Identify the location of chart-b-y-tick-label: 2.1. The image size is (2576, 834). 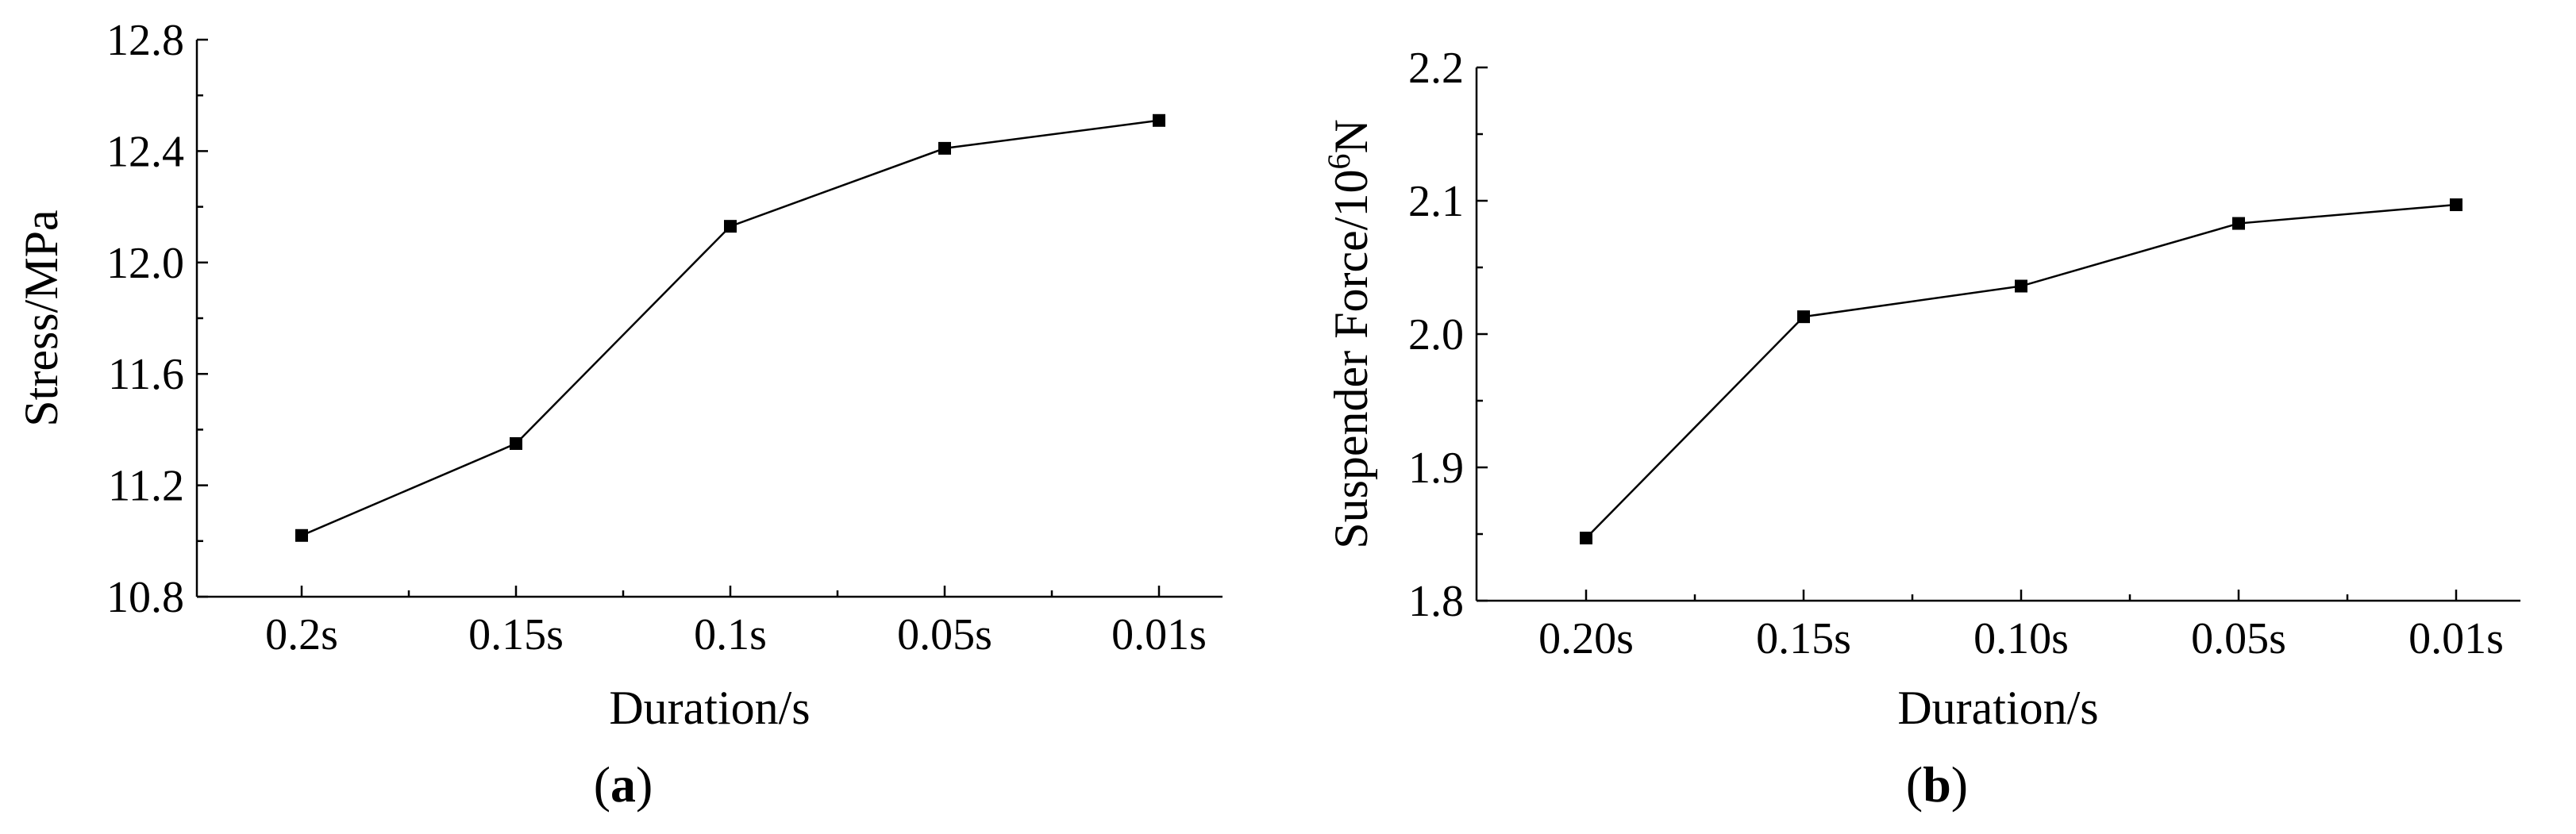
(1436, 201).